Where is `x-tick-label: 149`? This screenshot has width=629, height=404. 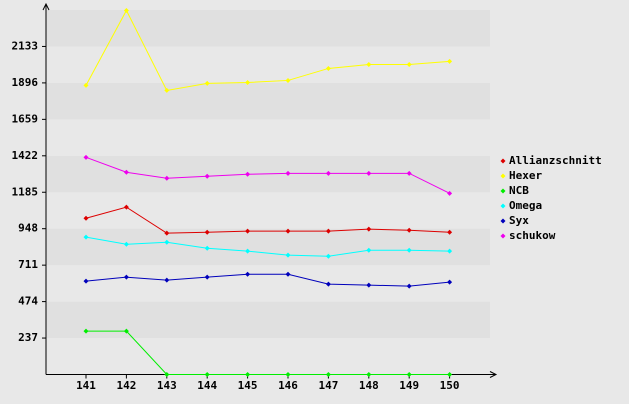
x-tick-label: 149 is located at coordinates (409, 385).